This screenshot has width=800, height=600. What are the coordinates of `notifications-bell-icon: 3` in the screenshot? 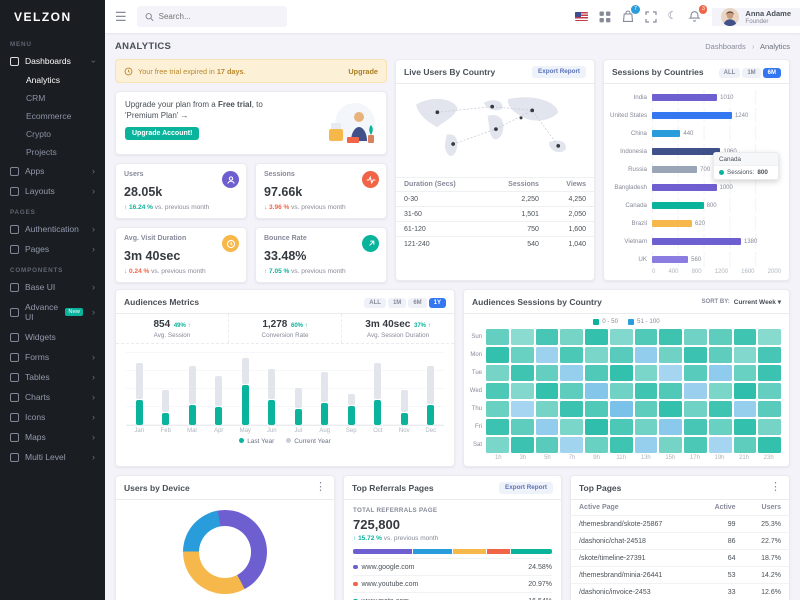 It's located at (698, 14).